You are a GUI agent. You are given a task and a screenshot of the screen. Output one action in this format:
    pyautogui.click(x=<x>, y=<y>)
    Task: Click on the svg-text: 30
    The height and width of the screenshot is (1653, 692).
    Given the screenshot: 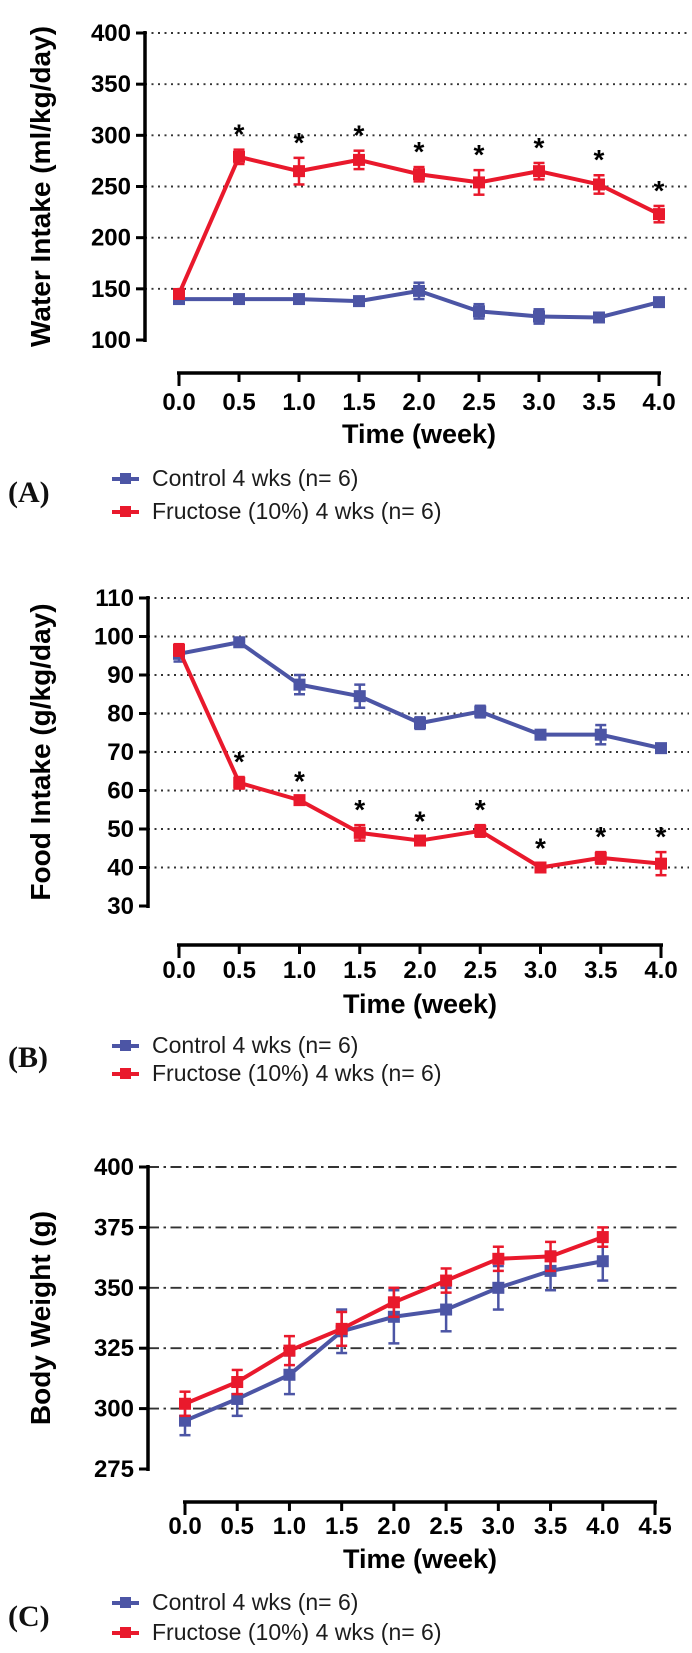 What is the action you would take?
    pyautogui.click(x=120, y=906)
    